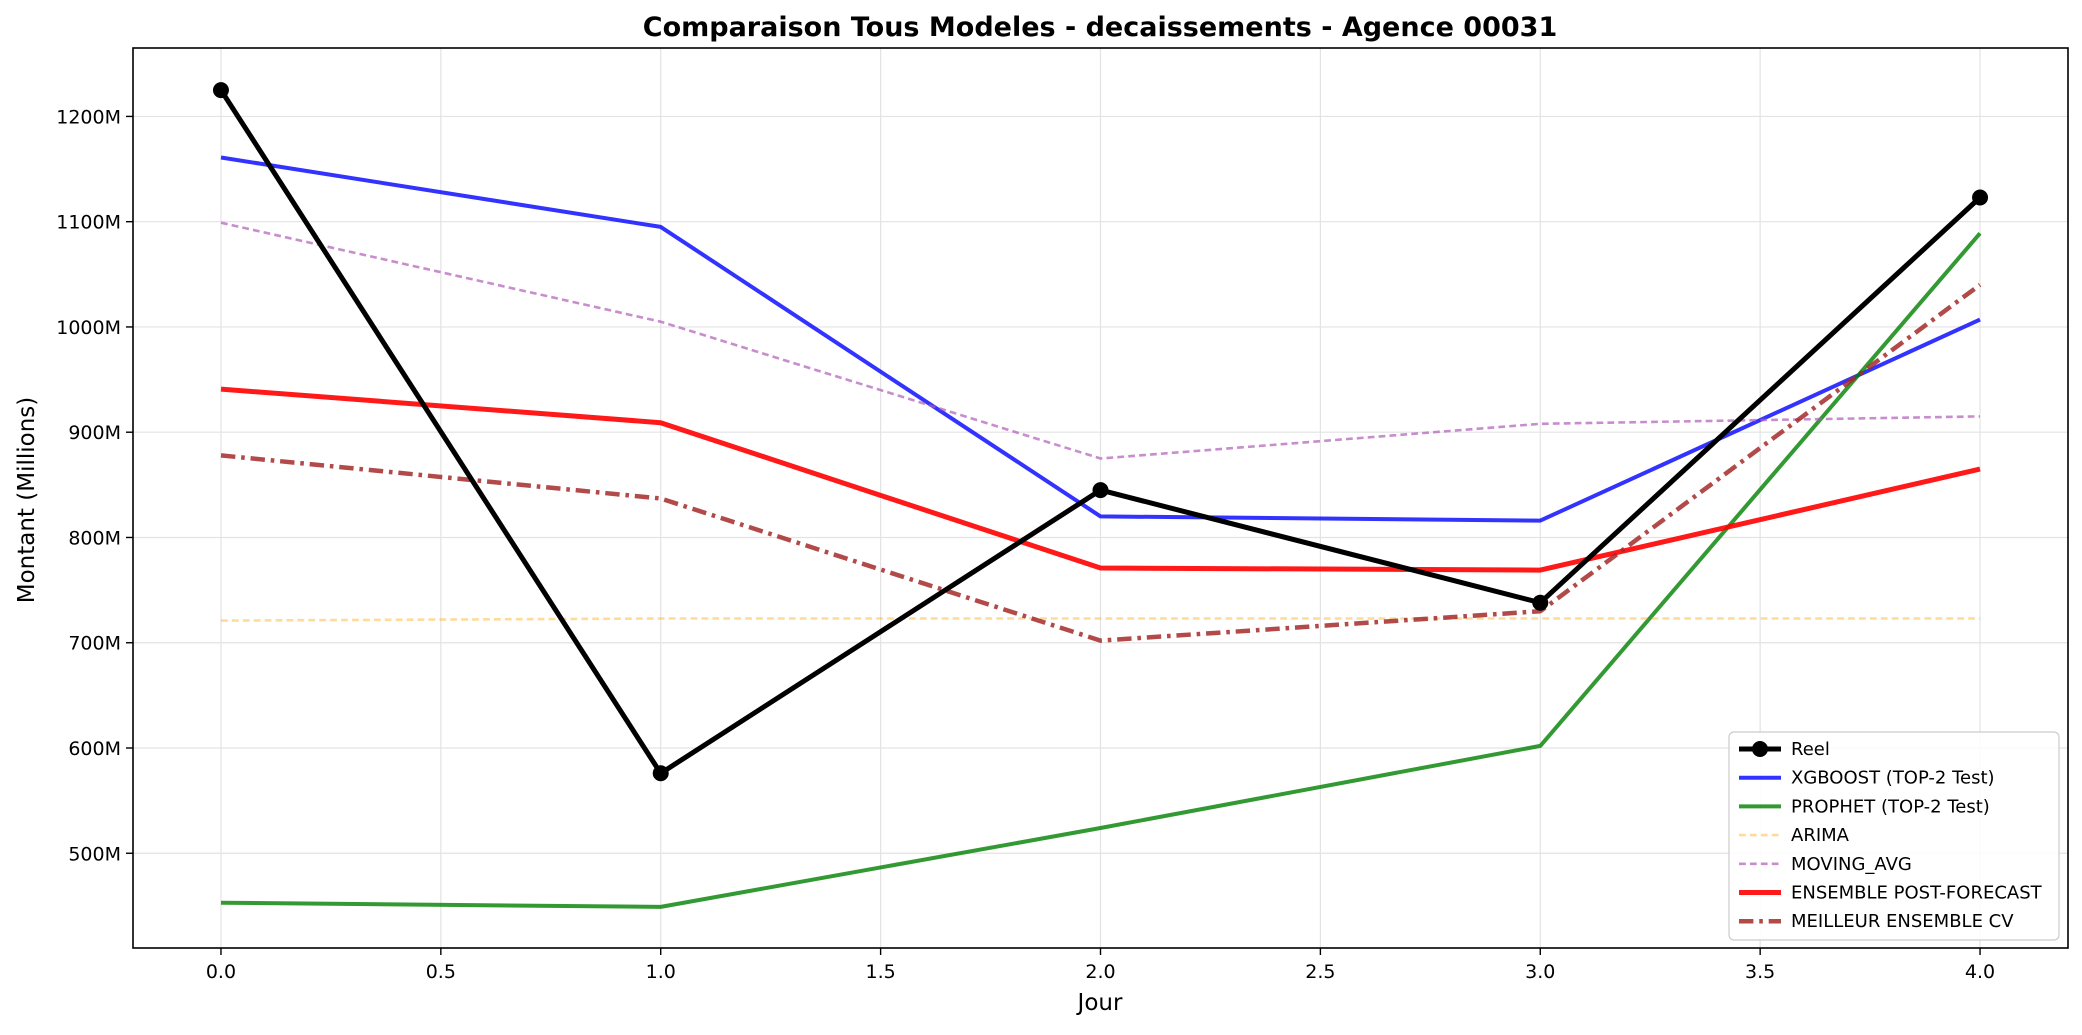 This screenshot has width=2082, height=1035. What do you see at coordinates (1810, 749) in the screenshot?
I see `legend-label: Reel` at bounding box center [1810, 749].